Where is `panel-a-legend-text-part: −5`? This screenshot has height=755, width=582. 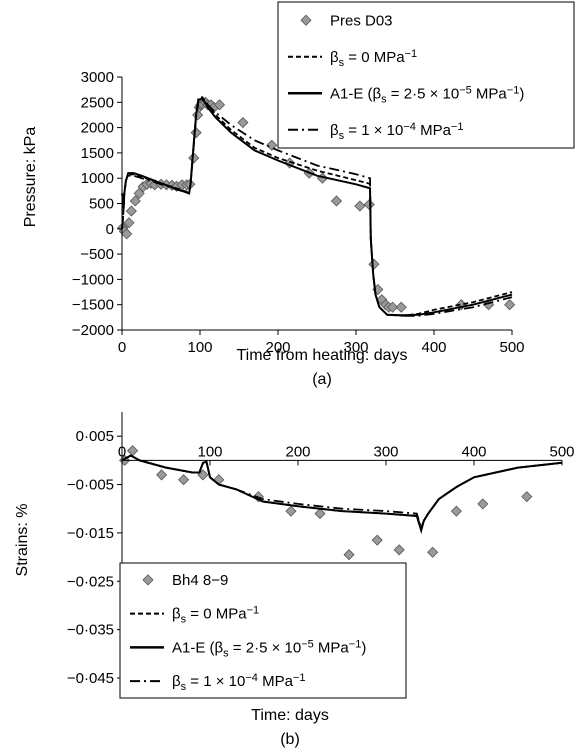
panel-a-legend-text-part: −5 is located at coordinates (465, 90).